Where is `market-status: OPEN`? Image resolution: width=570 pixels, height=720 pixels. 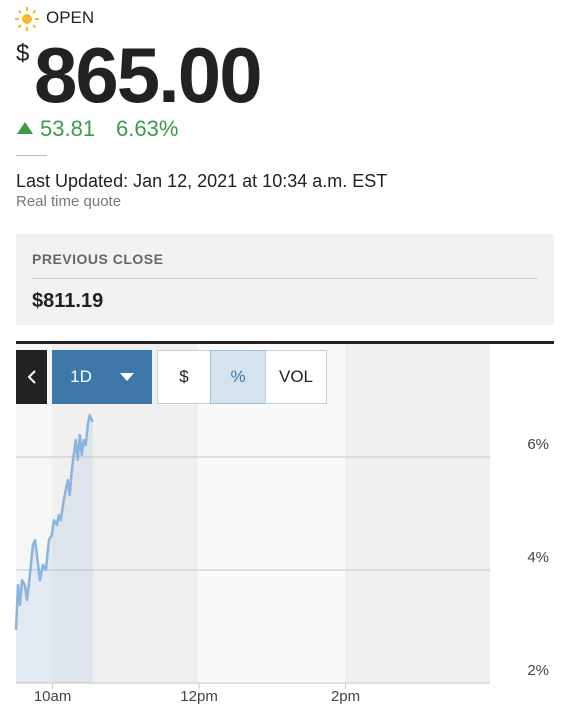
market-status: OPEN is located at coordinates (70, 17).